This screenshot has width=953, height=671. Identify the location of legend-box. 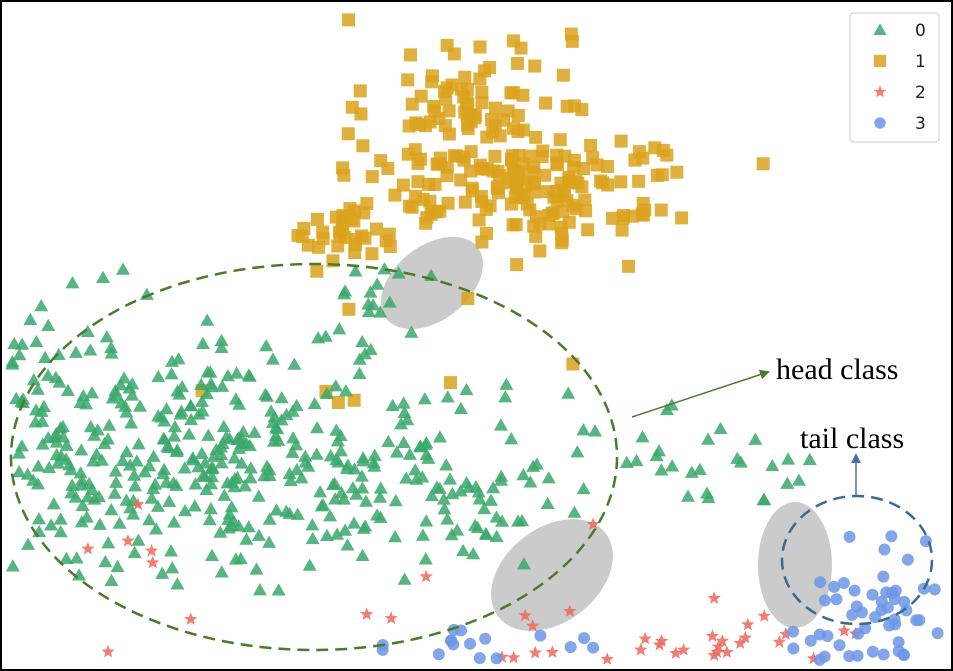
(894, 77).